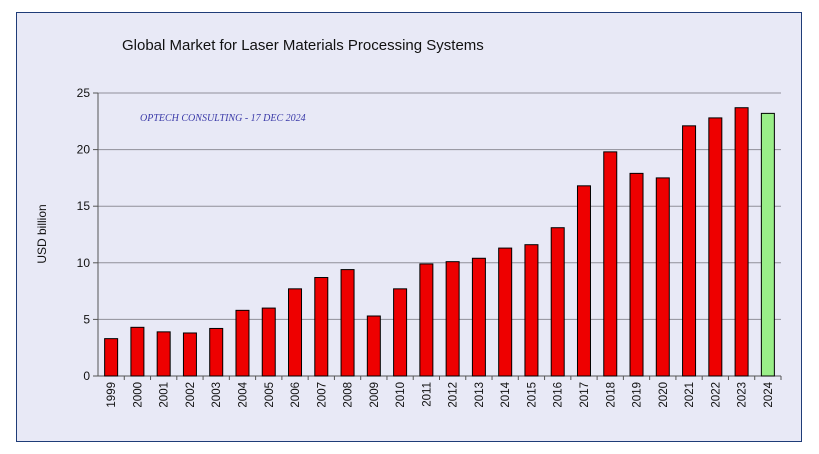 The width and height of the screenshot is (819, 454). I want to click on y-axis-label: USD billion, so click(42, 233).